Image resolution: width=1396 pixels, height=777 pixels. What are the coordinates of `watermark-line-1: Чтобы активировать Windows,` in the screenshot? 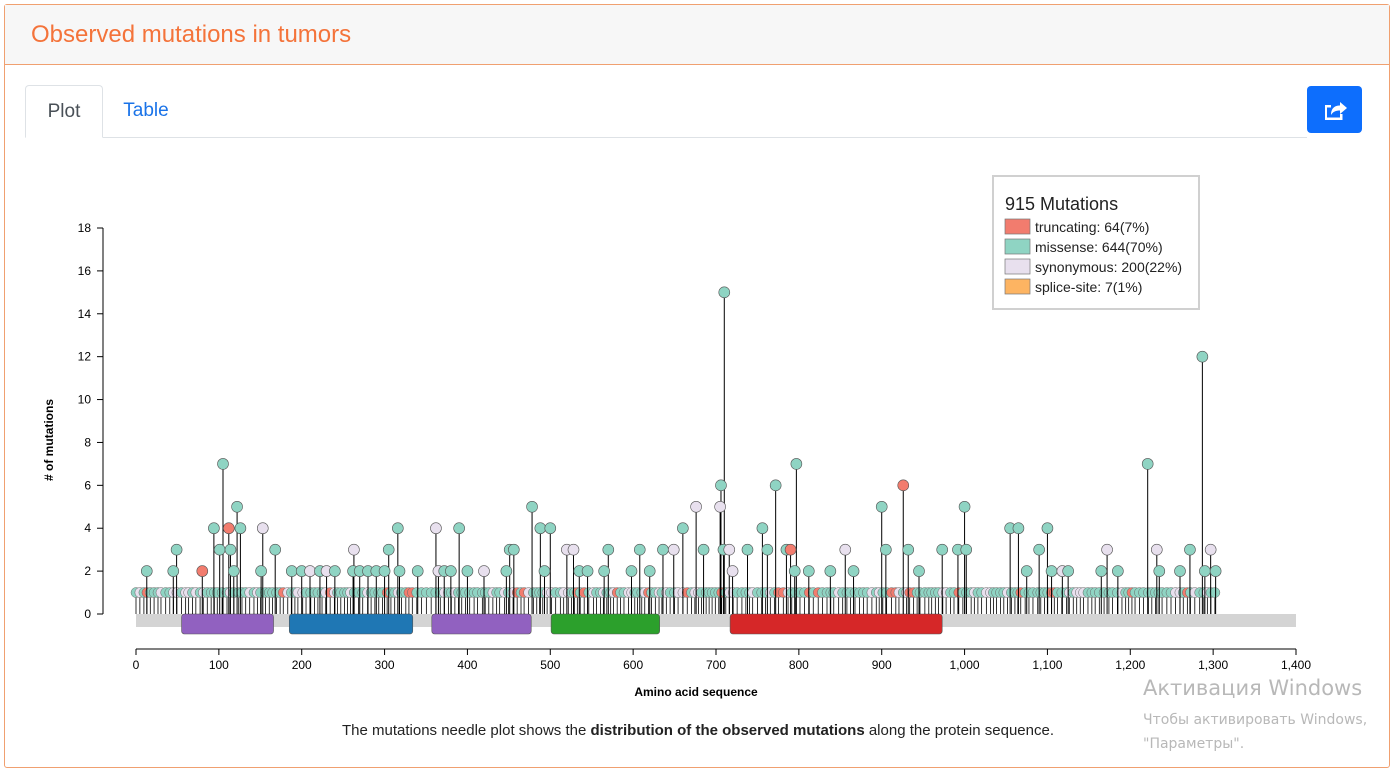 It's located at (1255, 720).